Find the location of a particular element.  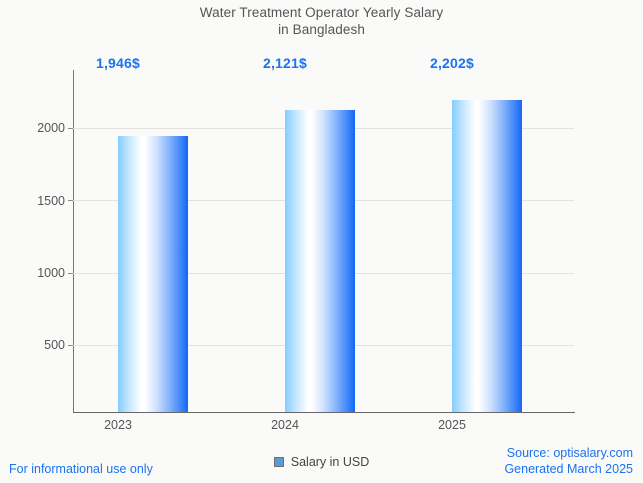

value-label-2024: 2,121$ is located at coordinates (285, 63).